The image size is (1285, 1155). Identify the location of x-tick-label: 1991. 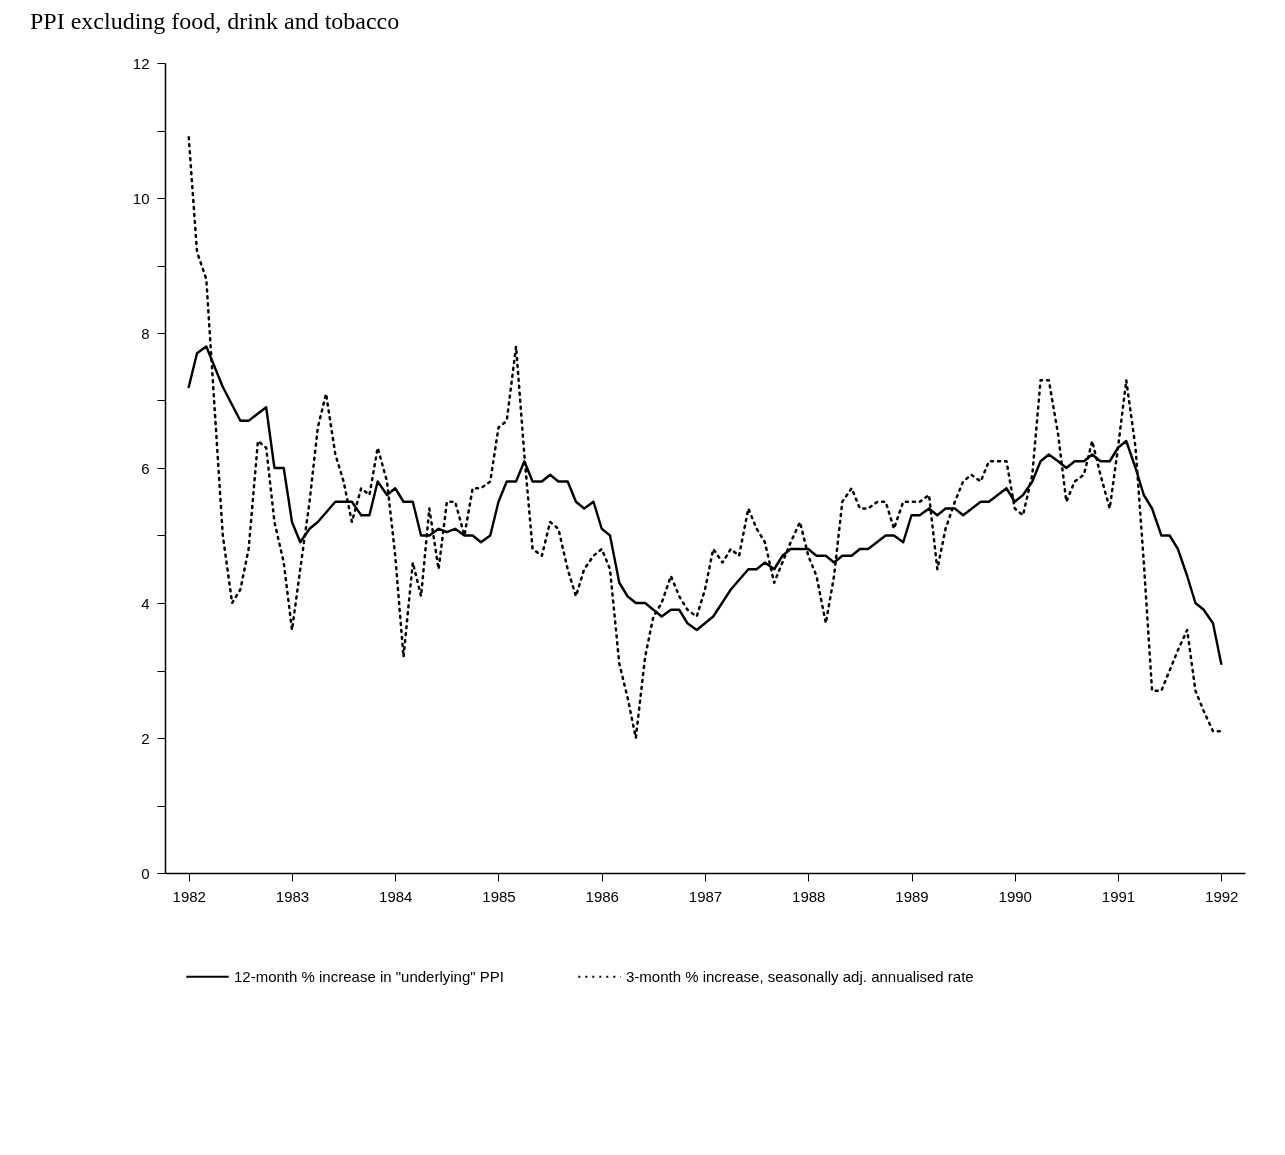
(1118, 896).